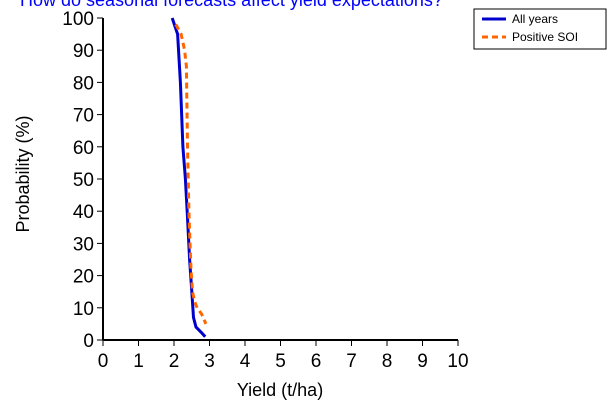  What do you see at coordinates (83, 309) in the screenshot?
I see `y-tick-label: 10` at bounding box center [83, 309].